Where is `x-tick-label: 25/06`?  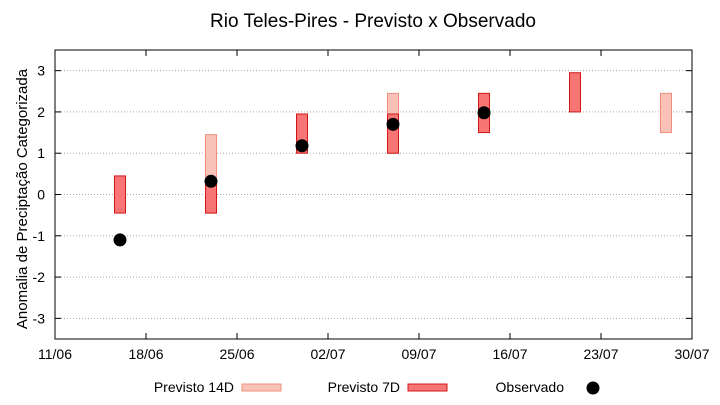
x-tick-label: 25/06 is located at coordinates (236, 354).